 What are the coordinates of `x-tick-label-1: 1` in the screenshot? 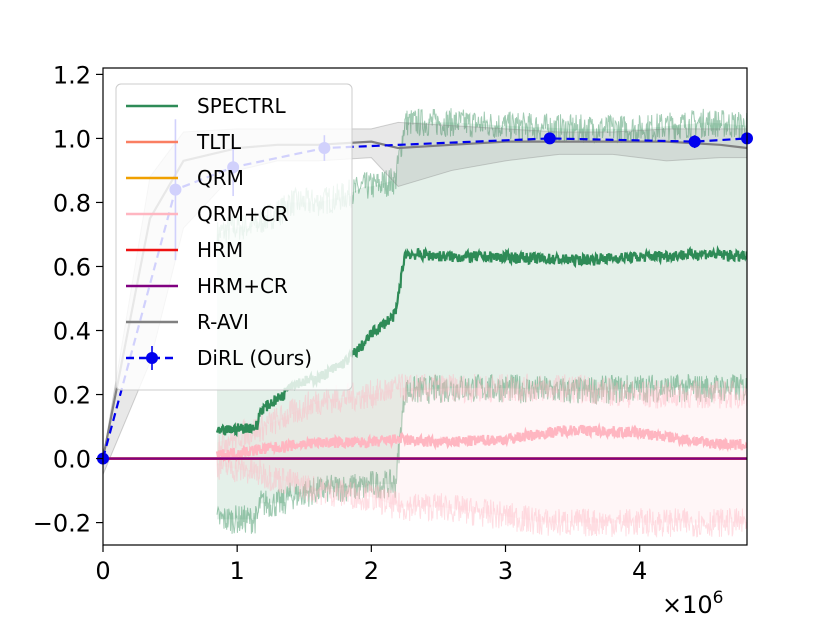 It's located at (237, 571).